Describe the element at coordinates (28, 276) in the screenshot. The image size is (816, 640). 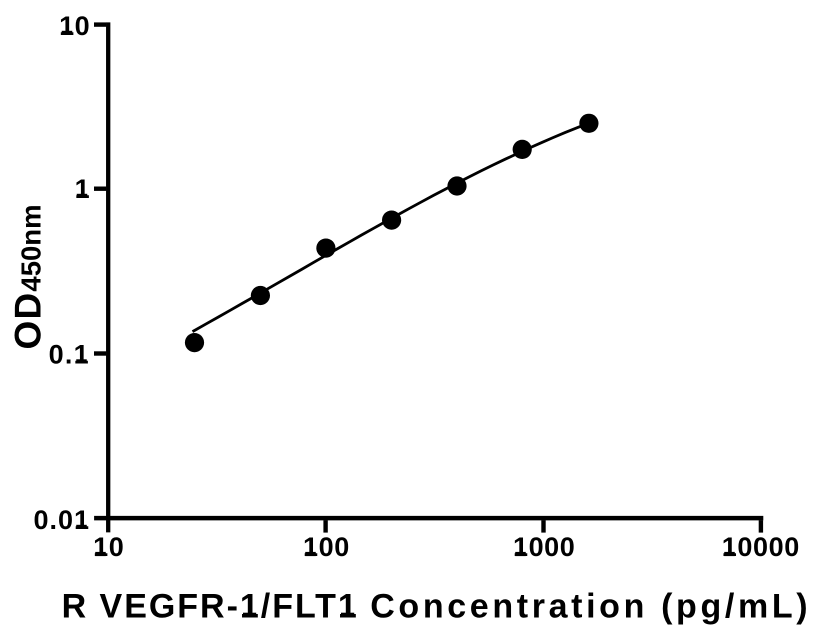
I see `svg-text: OD450nm` at that location.